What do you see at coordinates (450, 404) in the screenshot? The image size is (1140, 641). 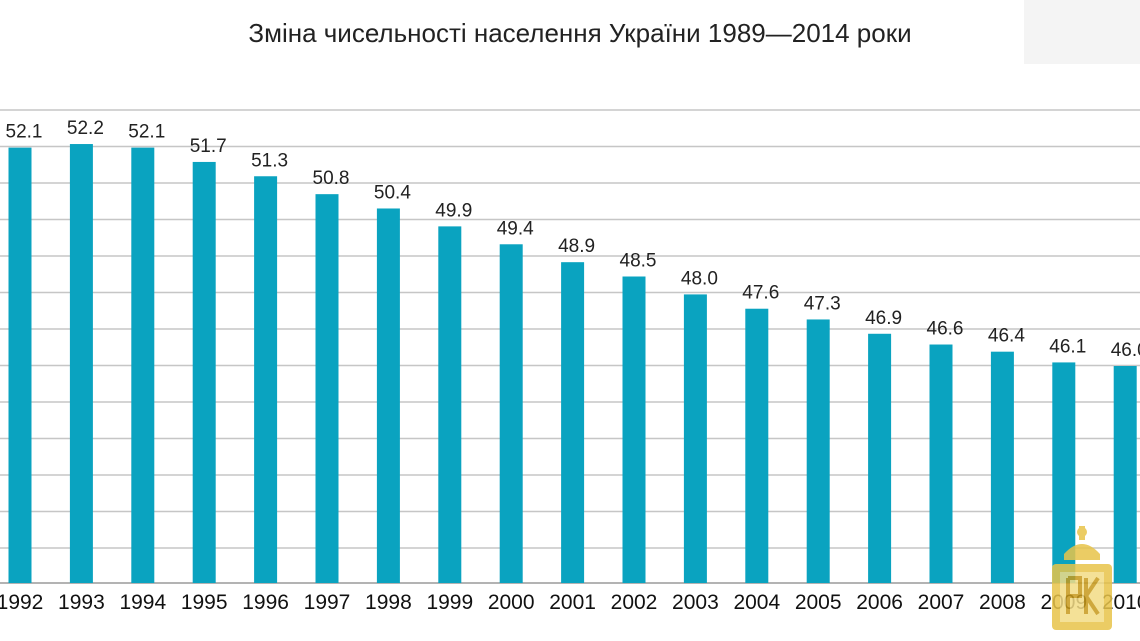 I see `bar-1999` at bounding box center [450, 404].